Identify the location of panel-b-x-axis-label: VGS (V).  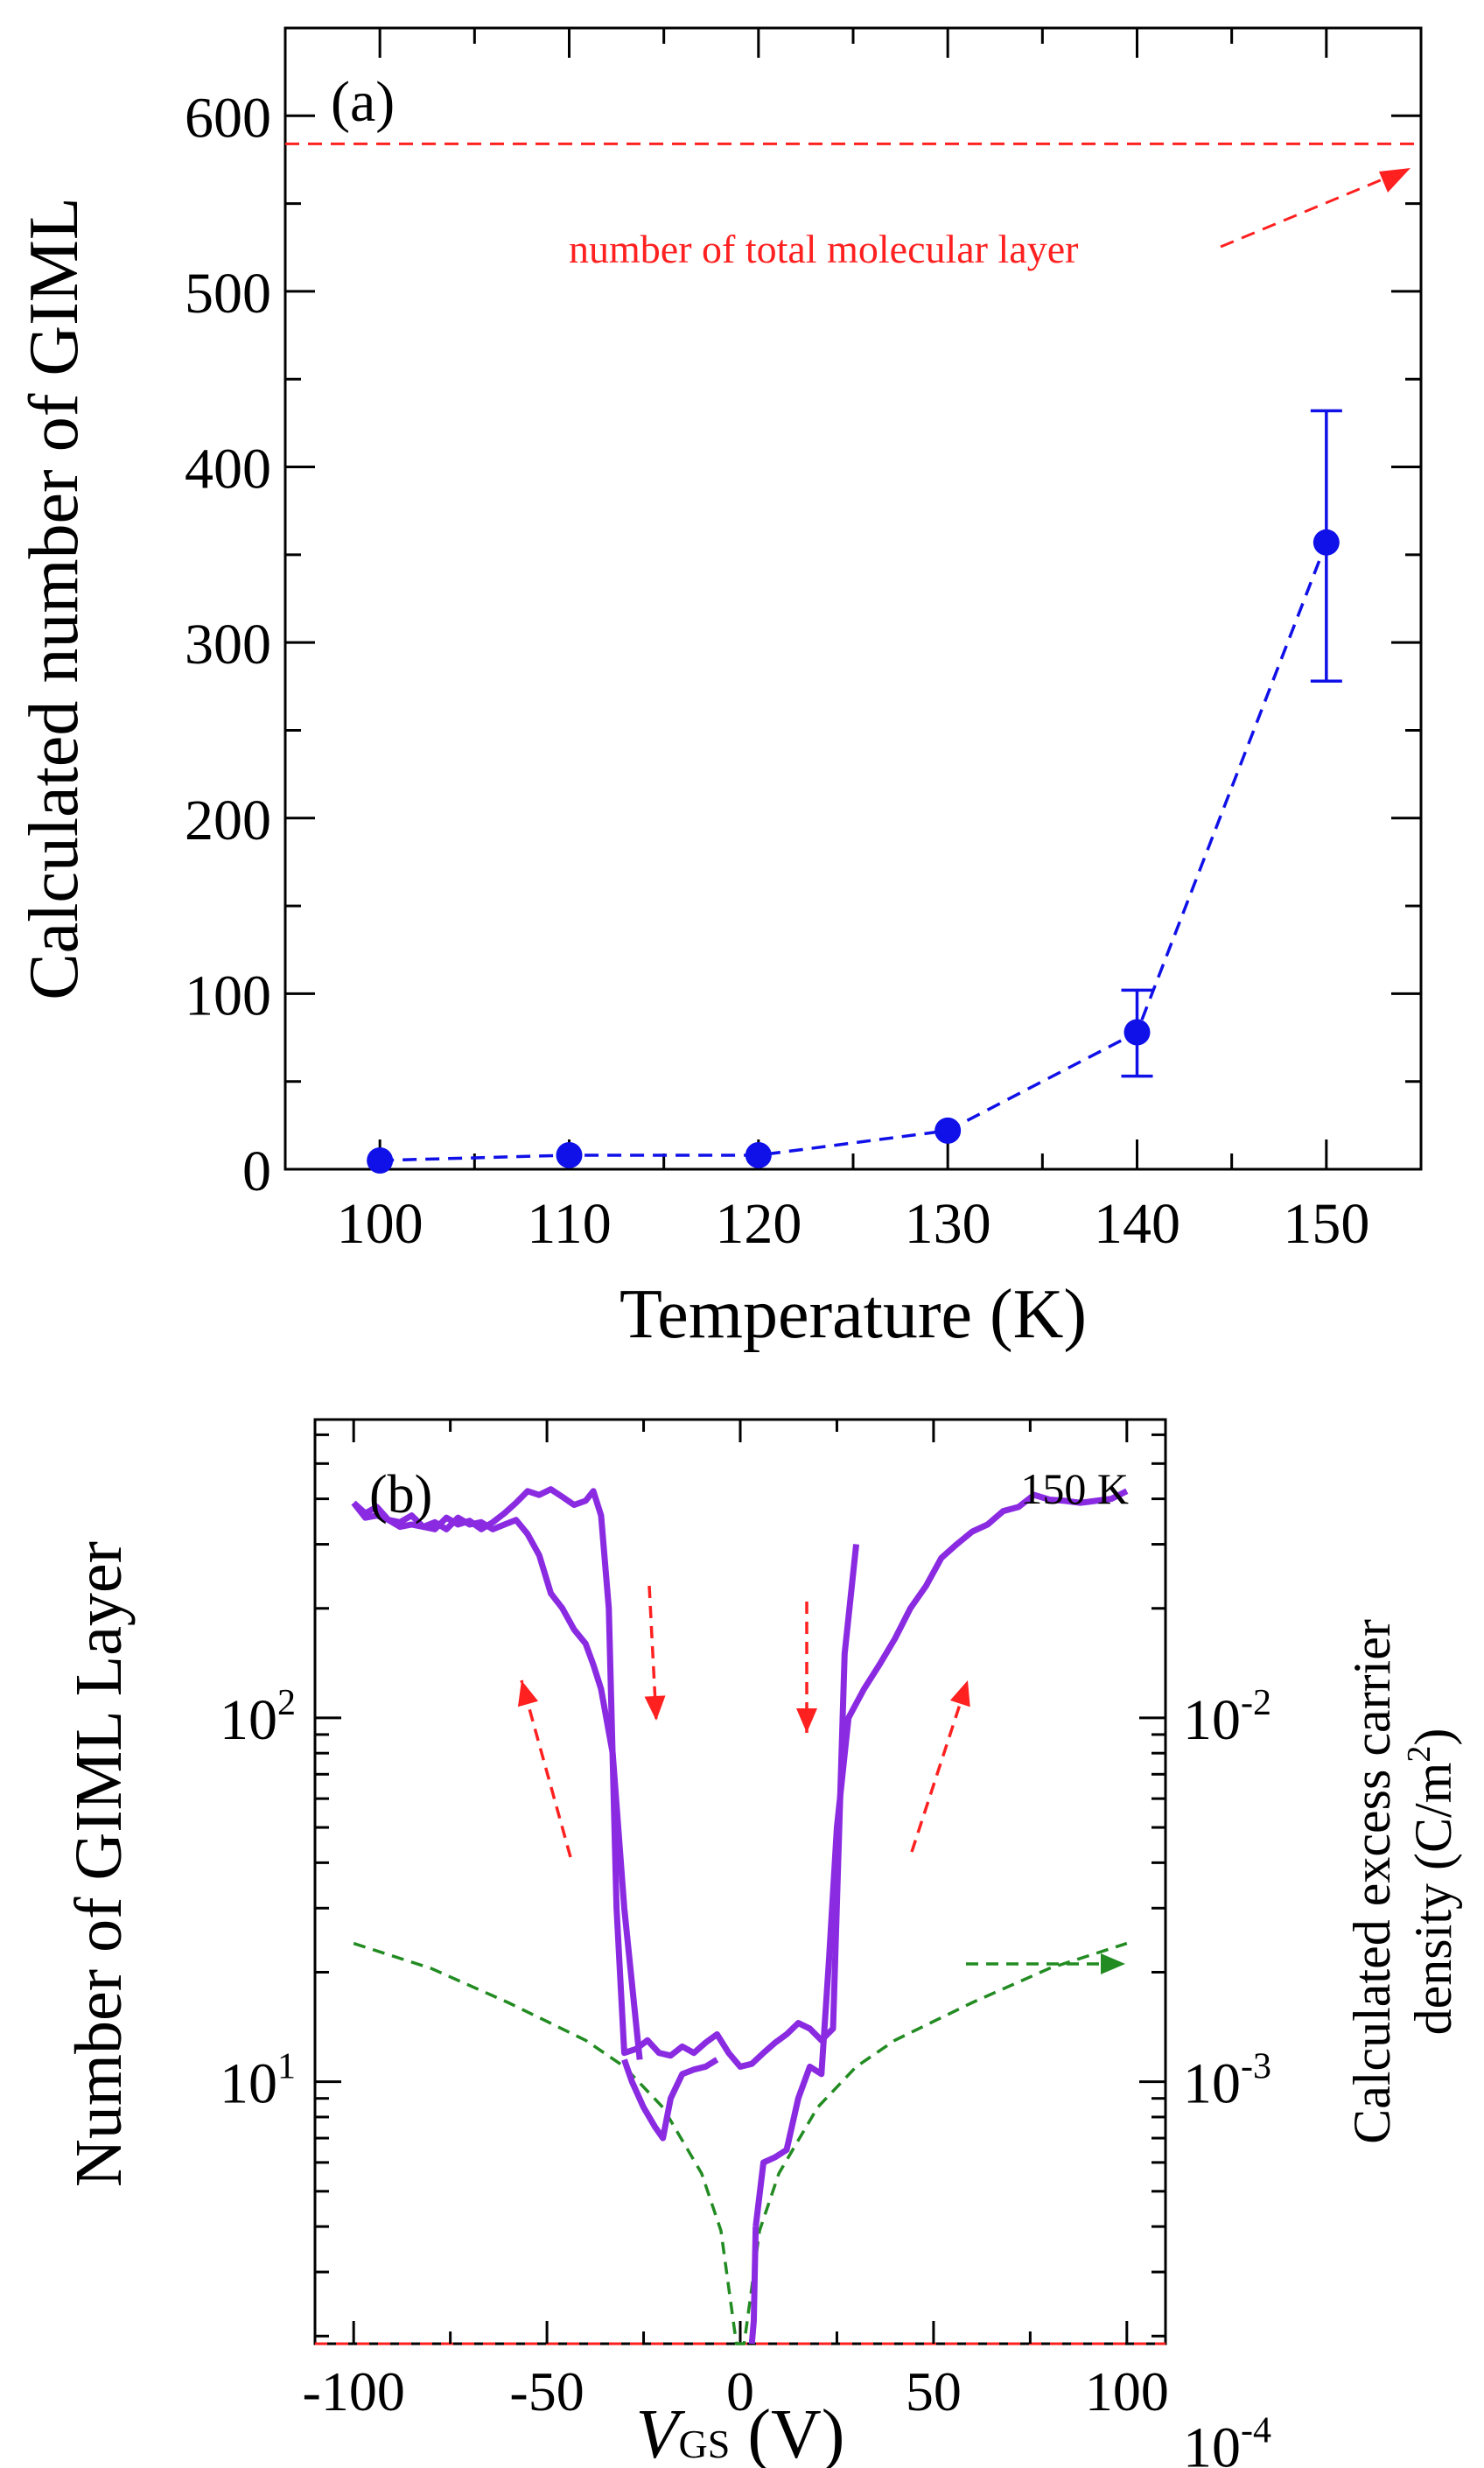
(740, 2432).